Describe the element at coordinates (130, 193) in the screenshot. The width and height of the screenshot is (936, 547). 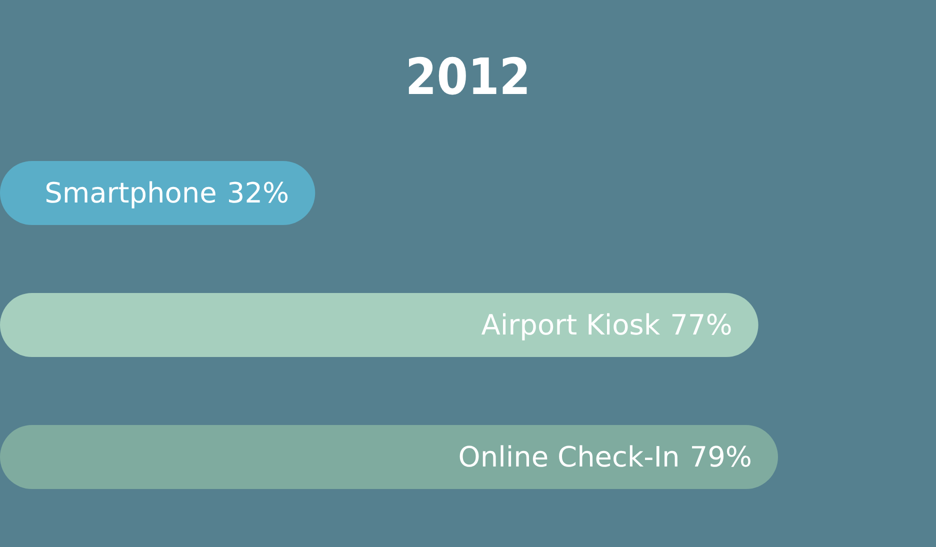
I see `y-tick-label: Smartphone` at that location.